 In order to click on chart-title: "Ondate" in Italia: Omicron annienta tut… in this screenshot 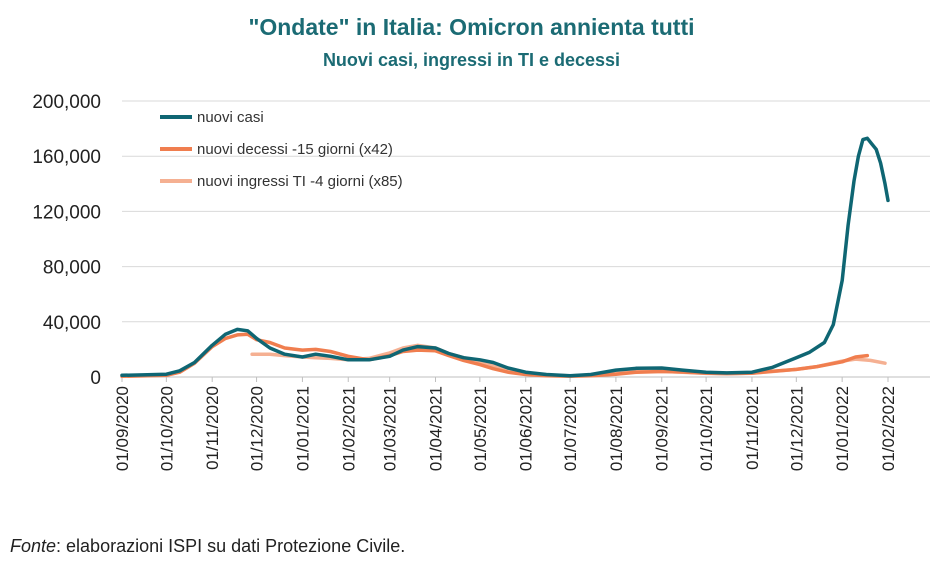, I will do `click(471, 27)`.